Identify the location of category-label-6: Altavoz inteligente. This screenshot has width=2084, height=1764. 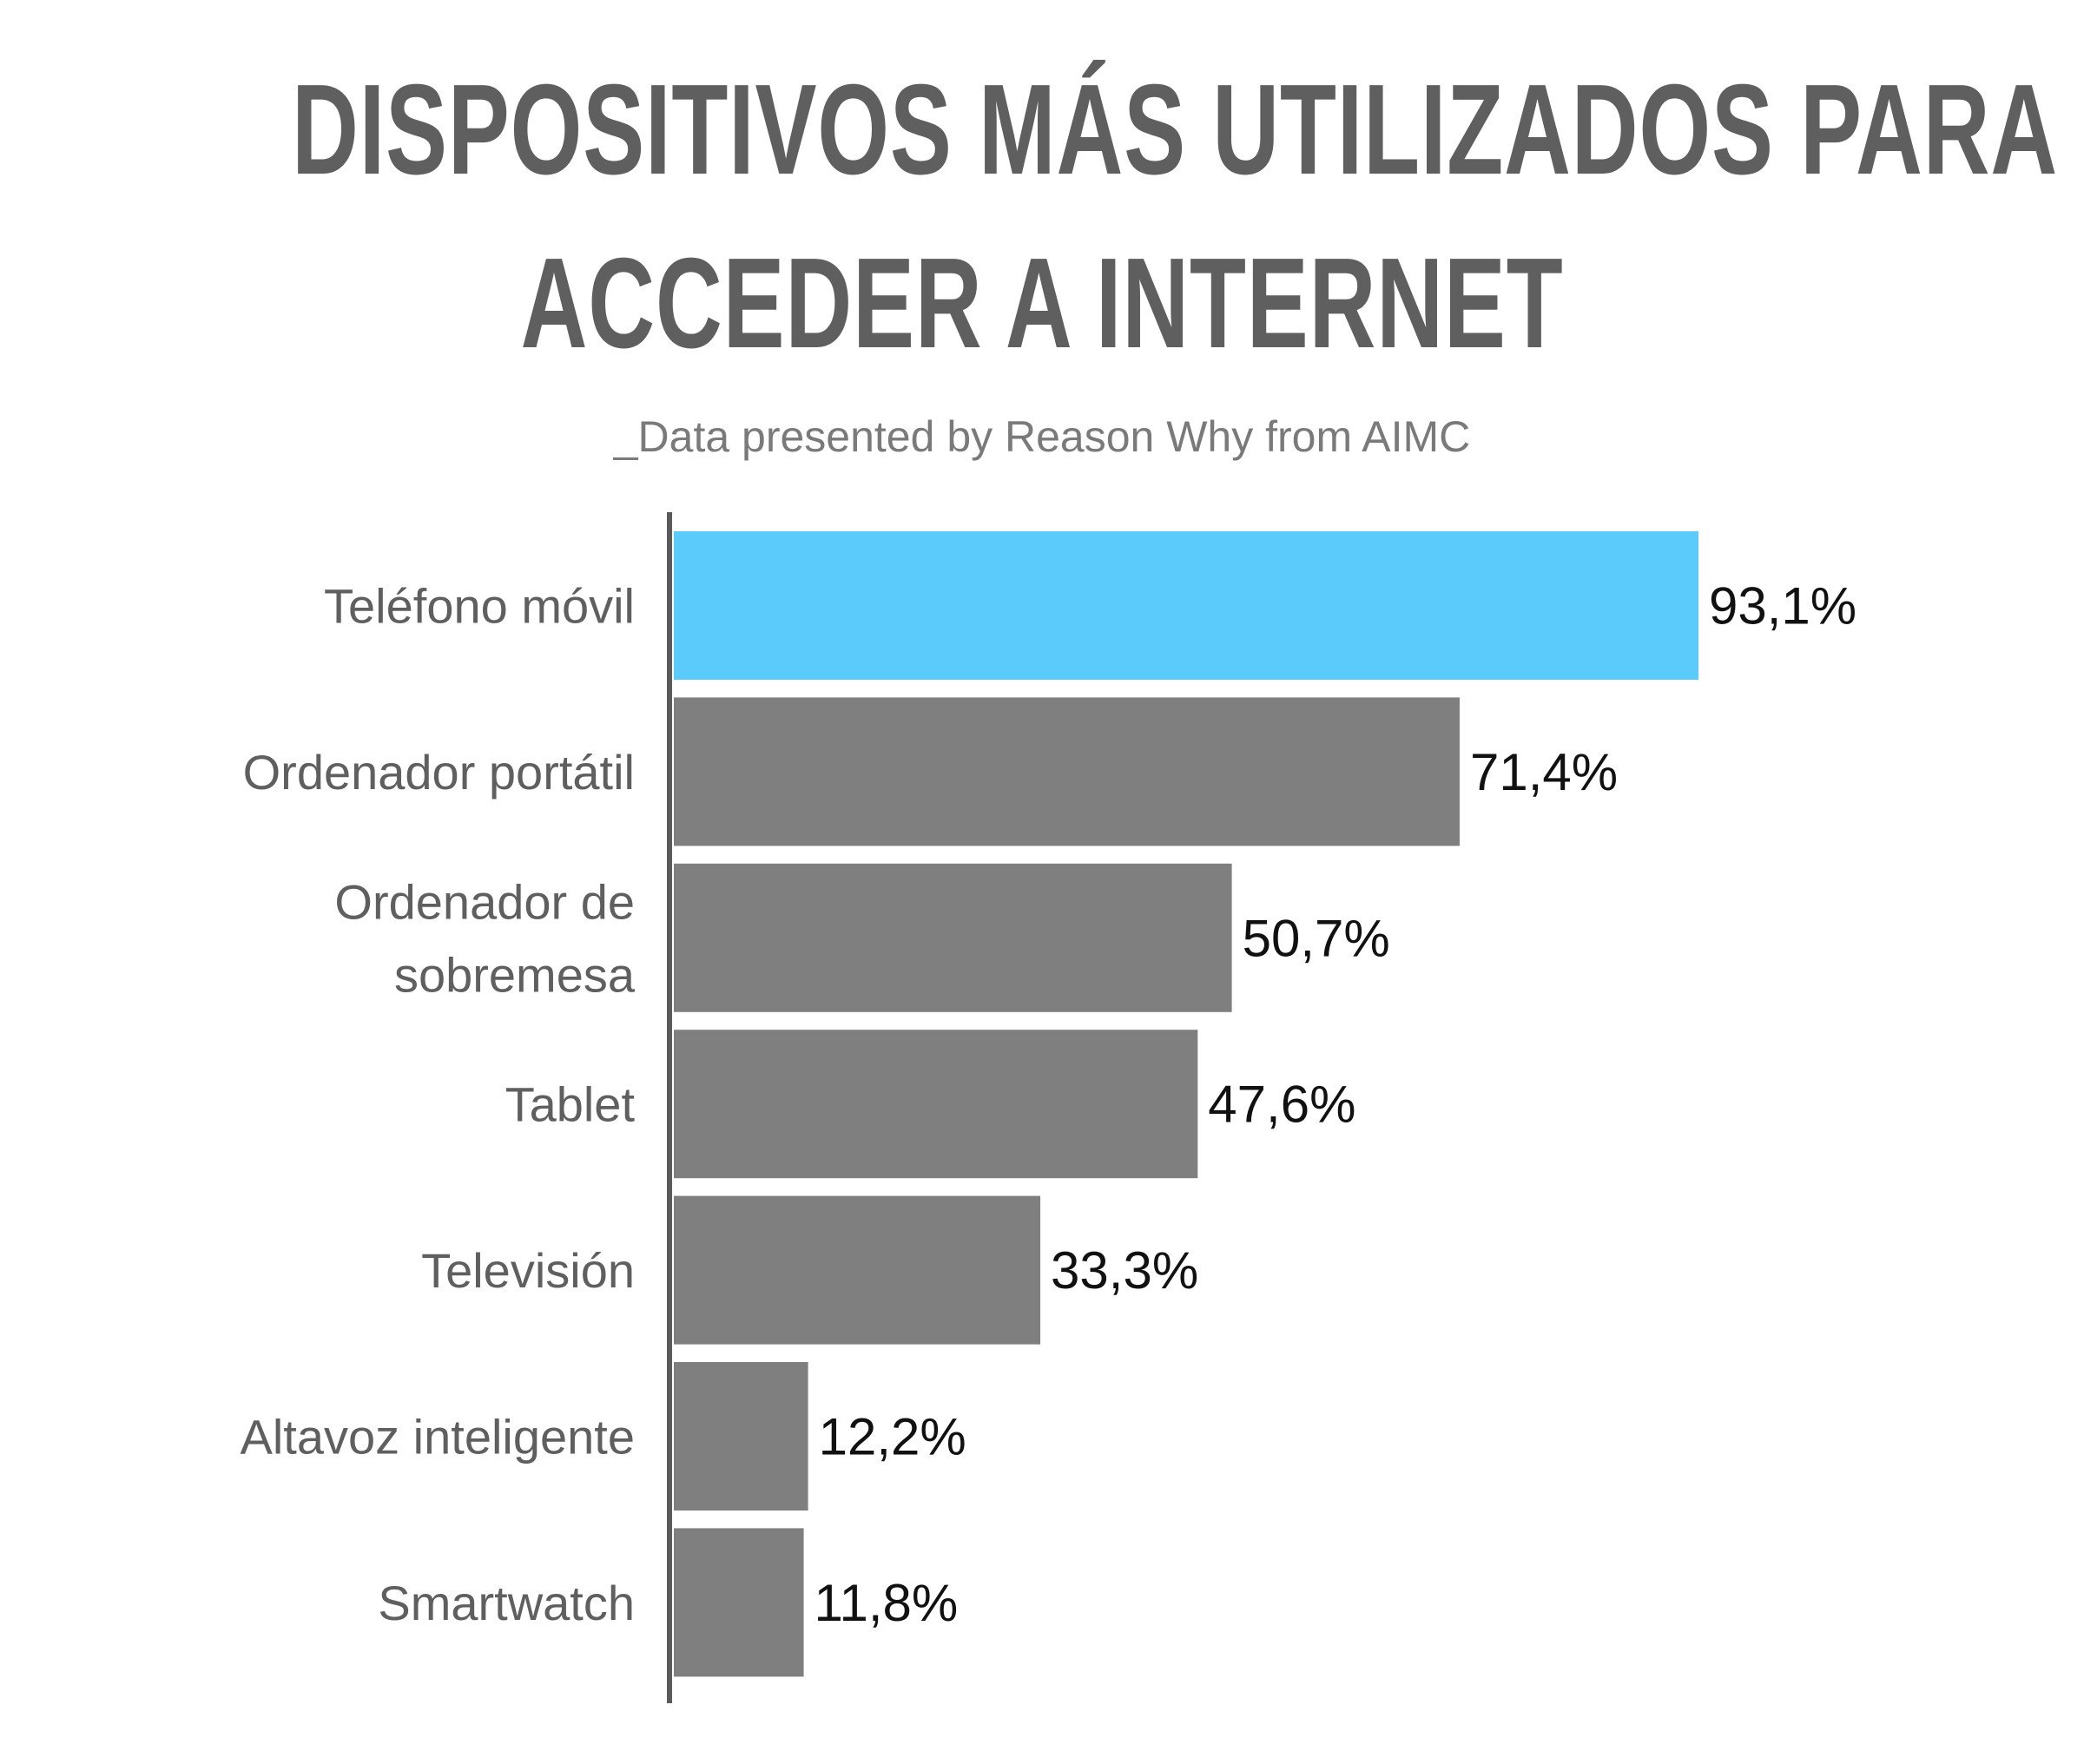
(437, 1437).